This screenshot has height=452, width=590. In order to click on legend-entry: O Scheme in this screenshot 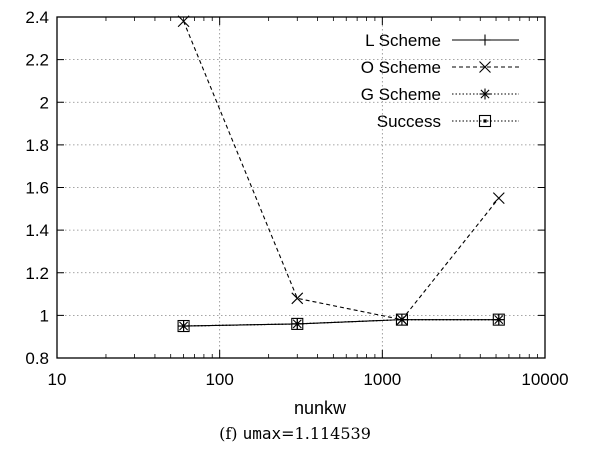, I will do `click(440, 67)`.